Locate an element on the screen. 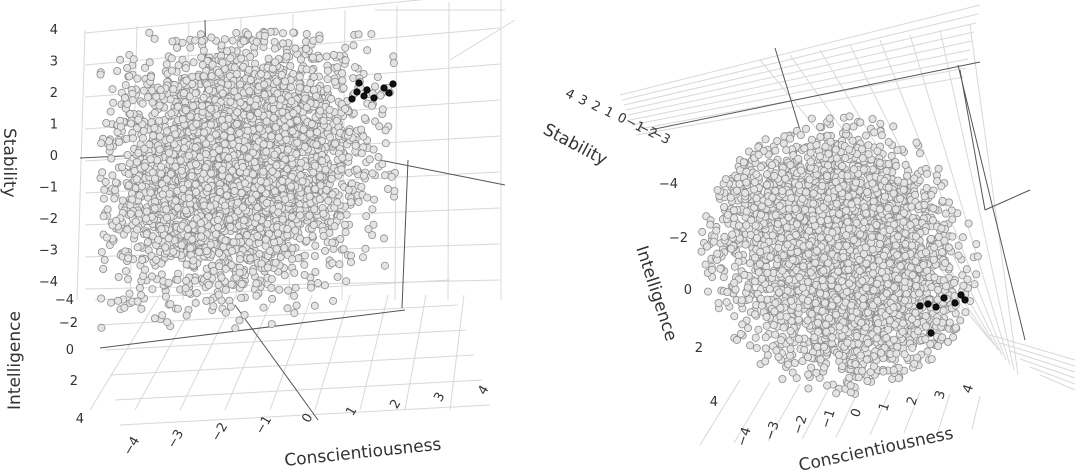  left-ytick-label: 3 is located at coordinates (54, 62).